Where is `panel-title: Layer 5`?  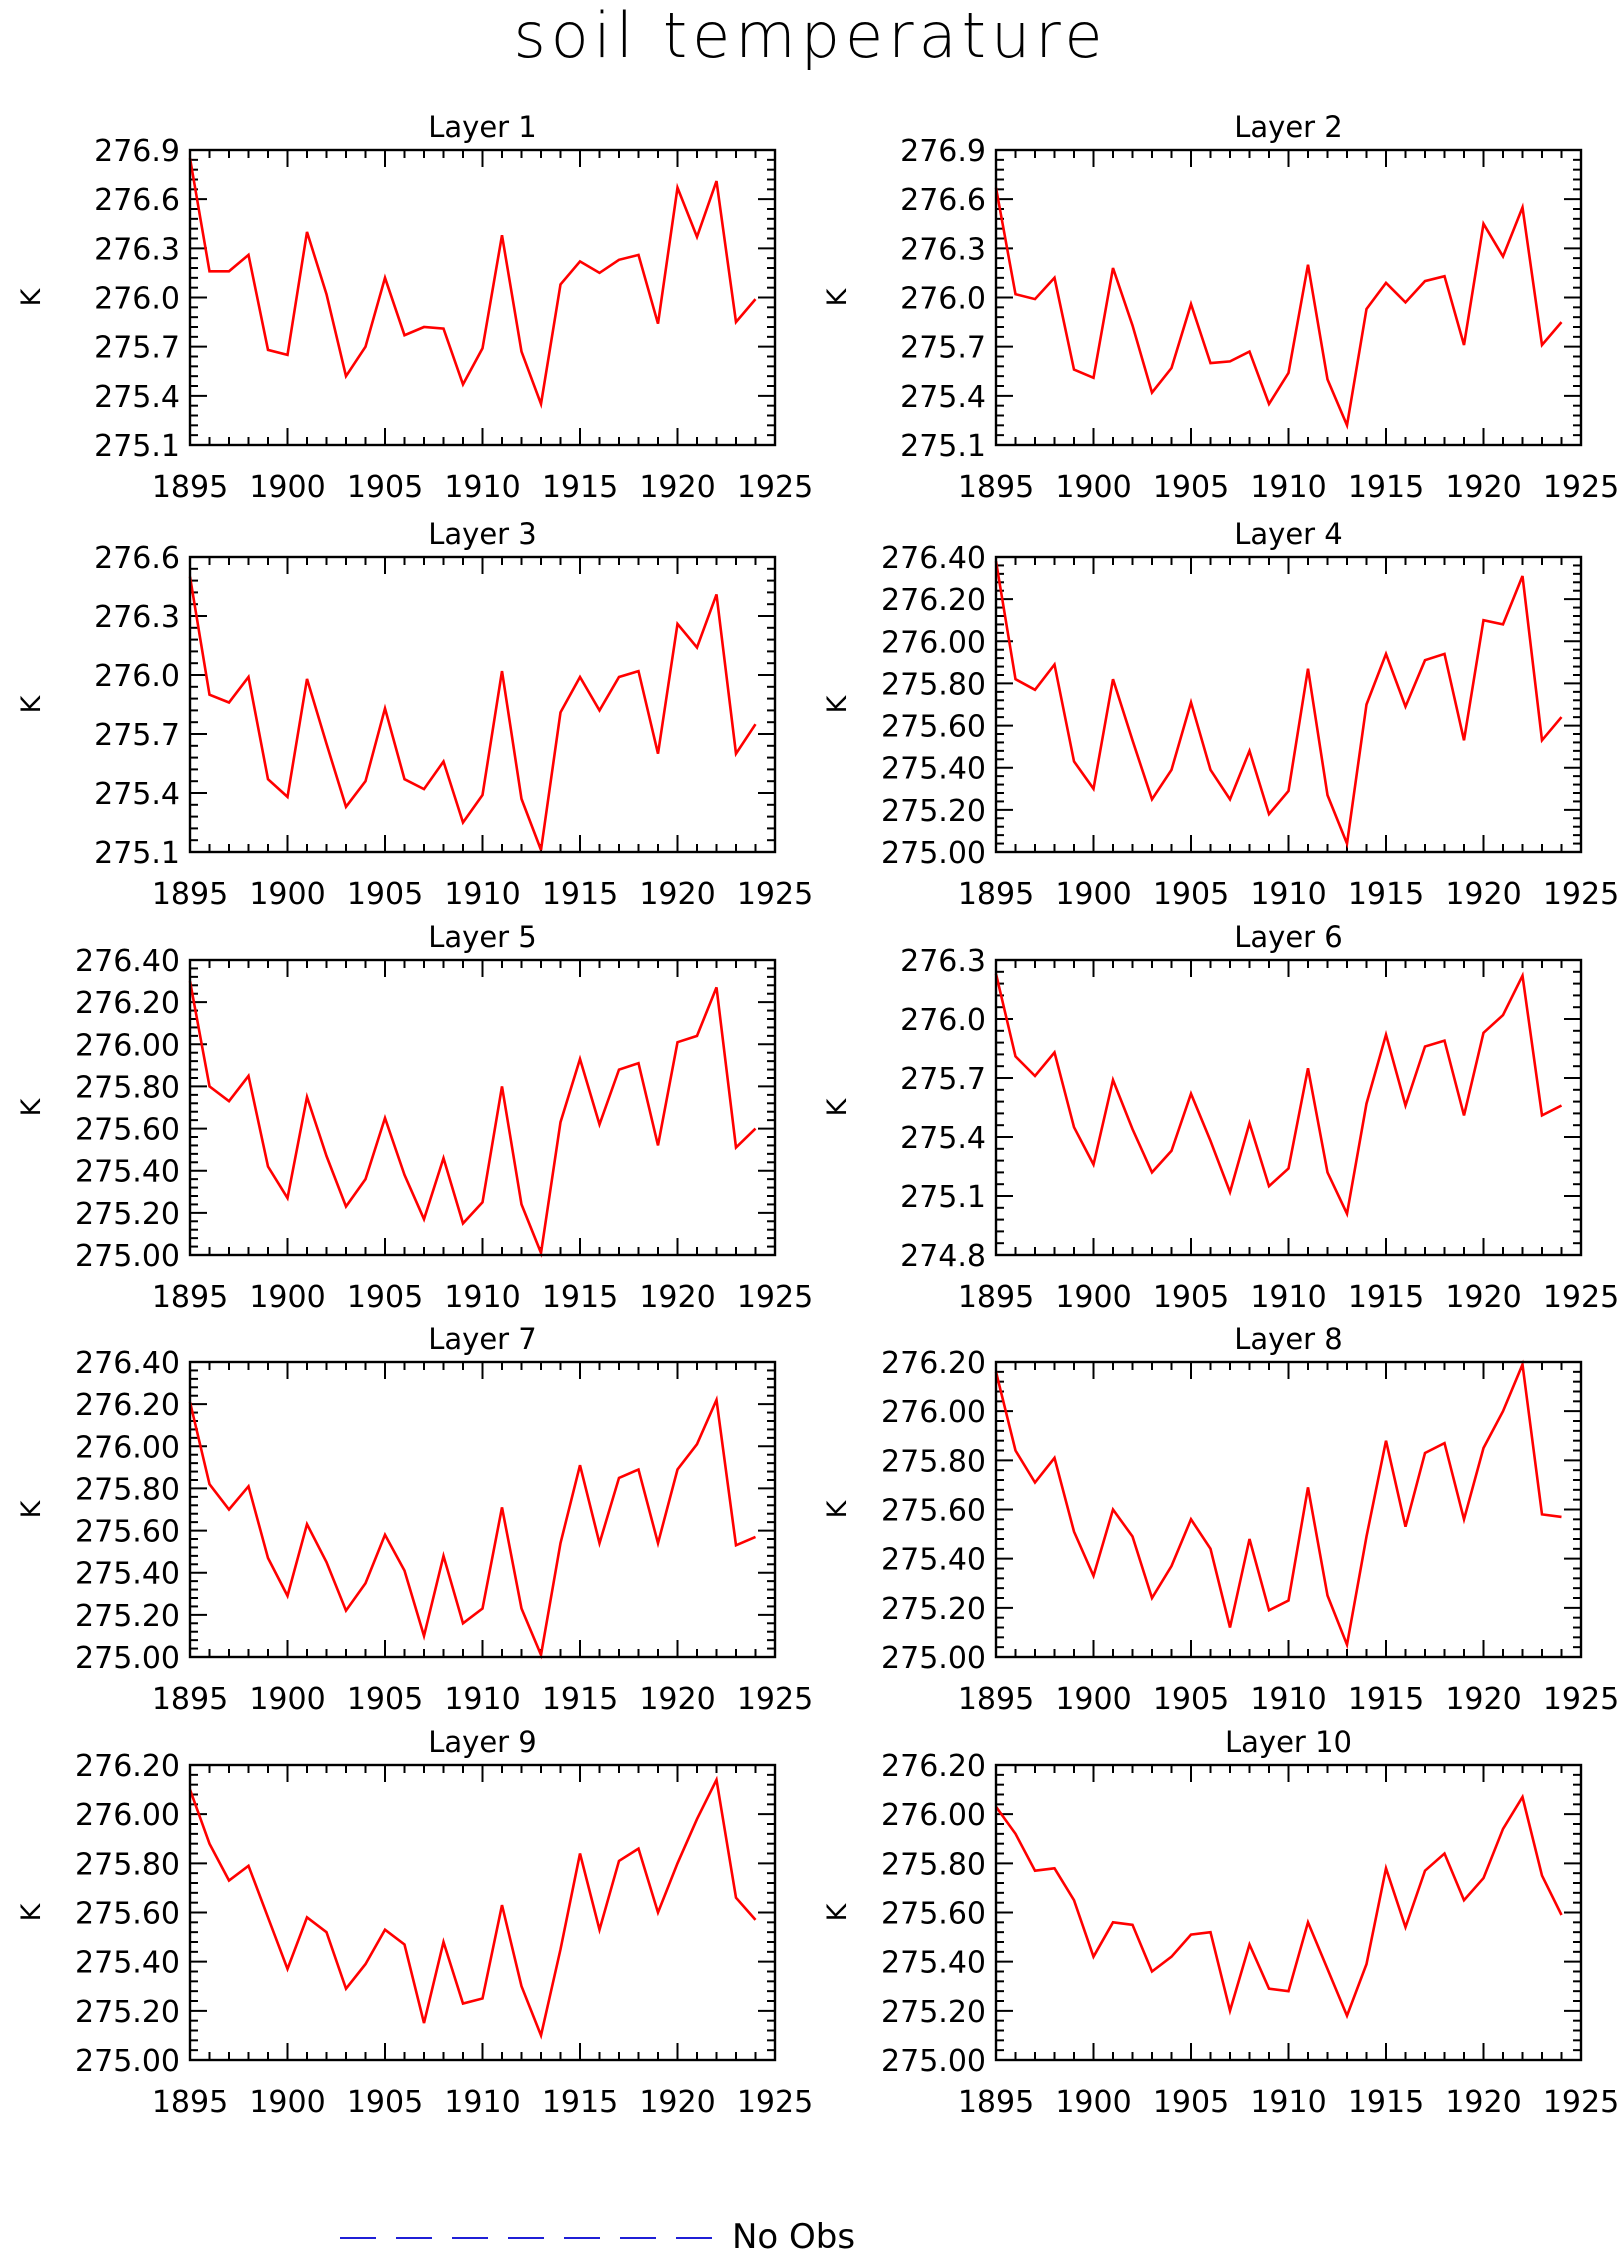 panel-title: Layer 5 is located at coordinates (482, 937).